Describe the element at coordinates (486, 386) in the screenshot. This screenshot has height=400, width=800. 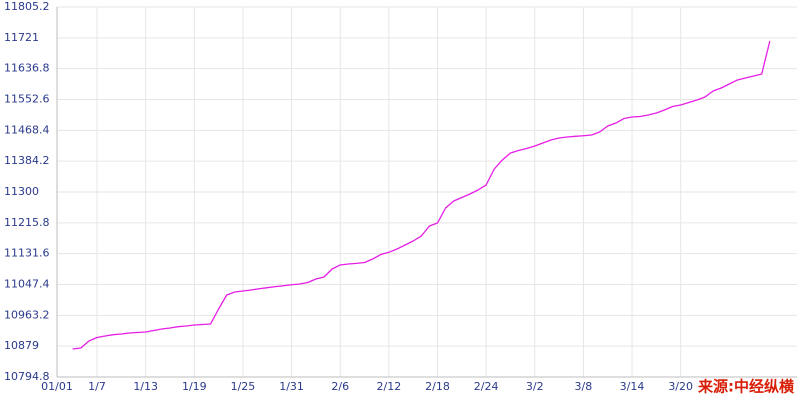
I see `x-tick-label: 2/24` at that location.